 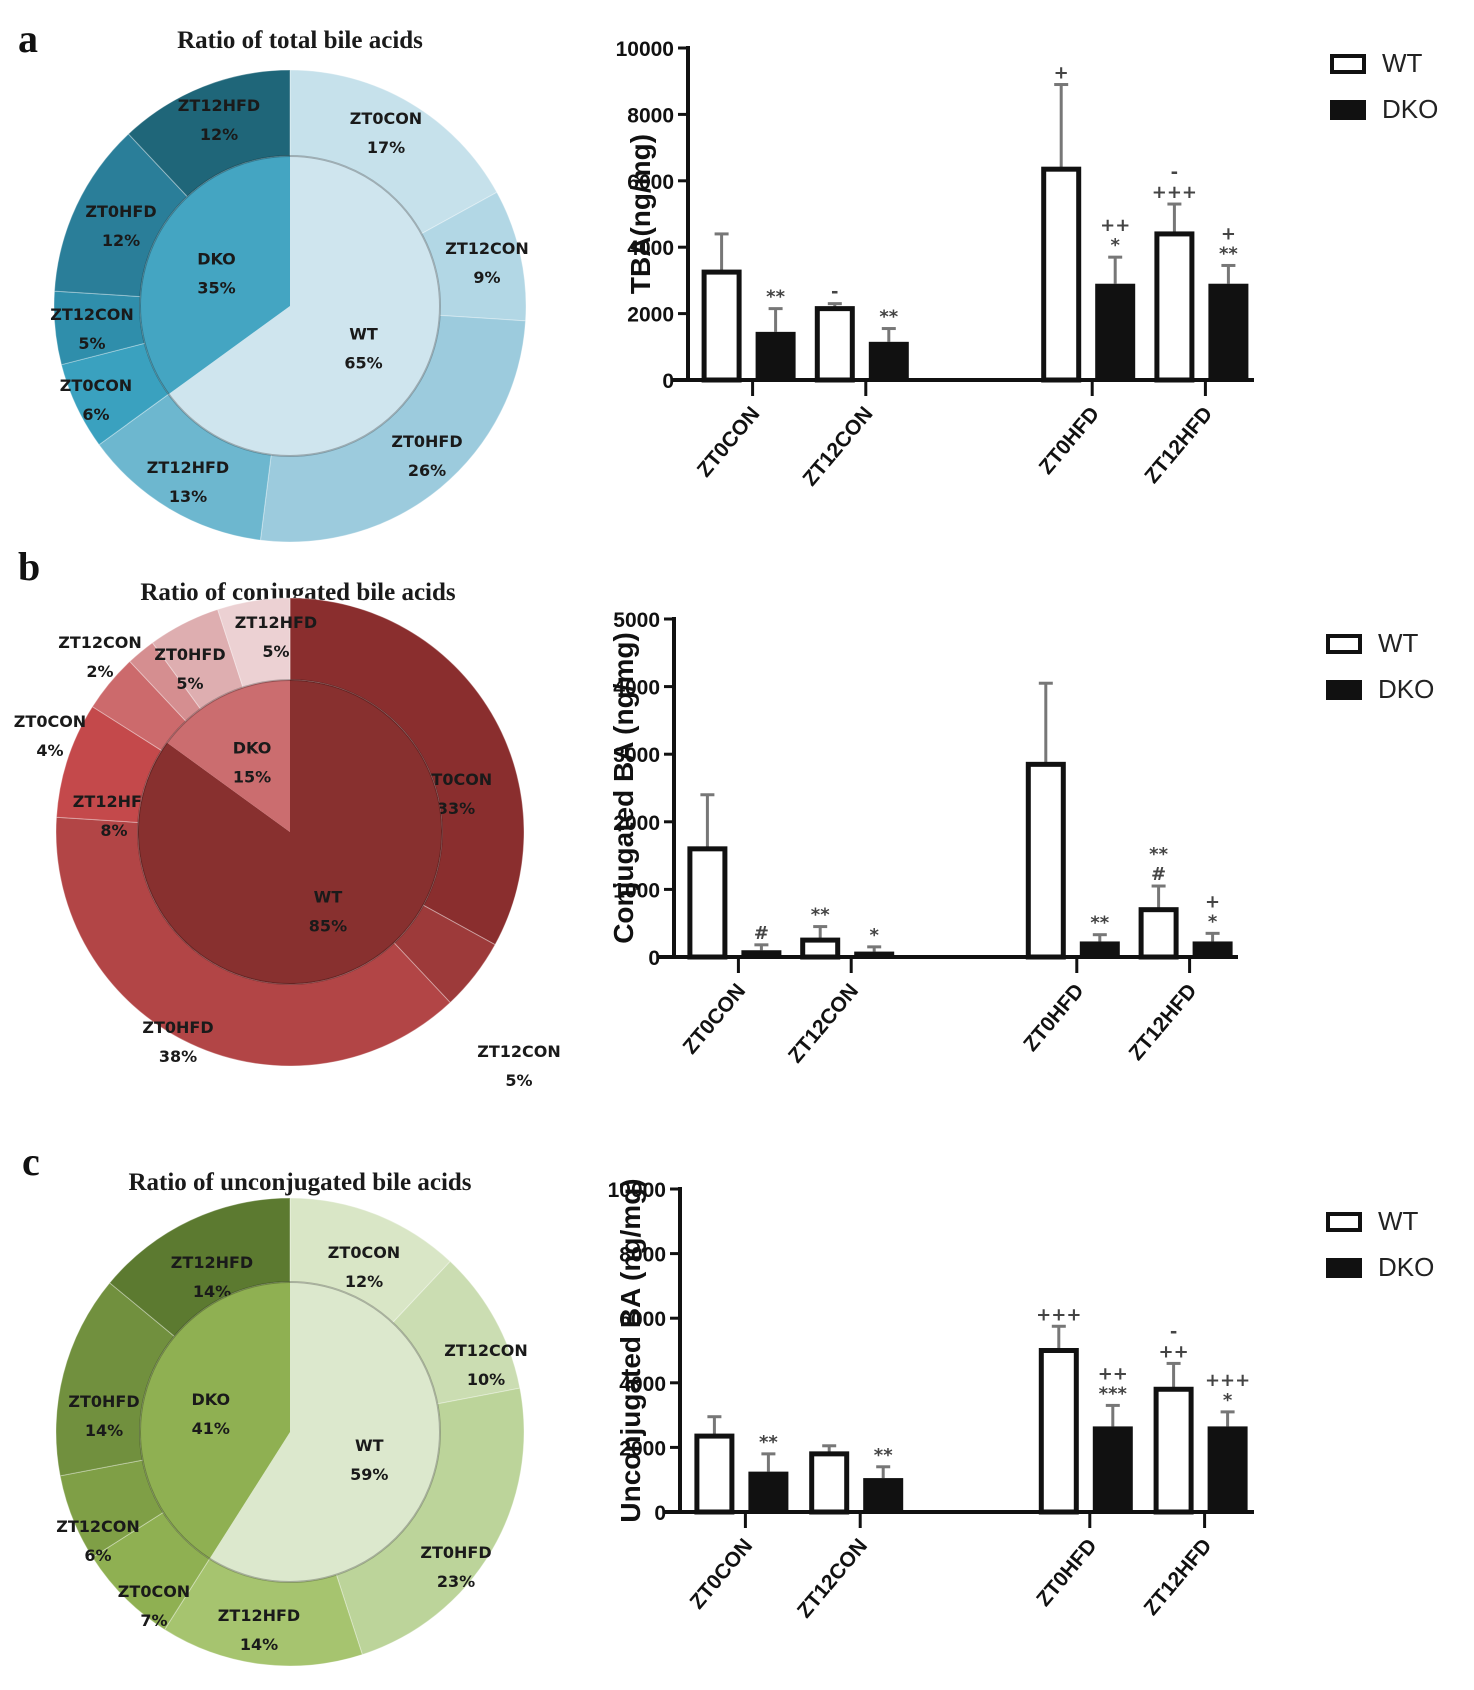 I want to click on panel-letter-b: b, so click(x=29, y=566).